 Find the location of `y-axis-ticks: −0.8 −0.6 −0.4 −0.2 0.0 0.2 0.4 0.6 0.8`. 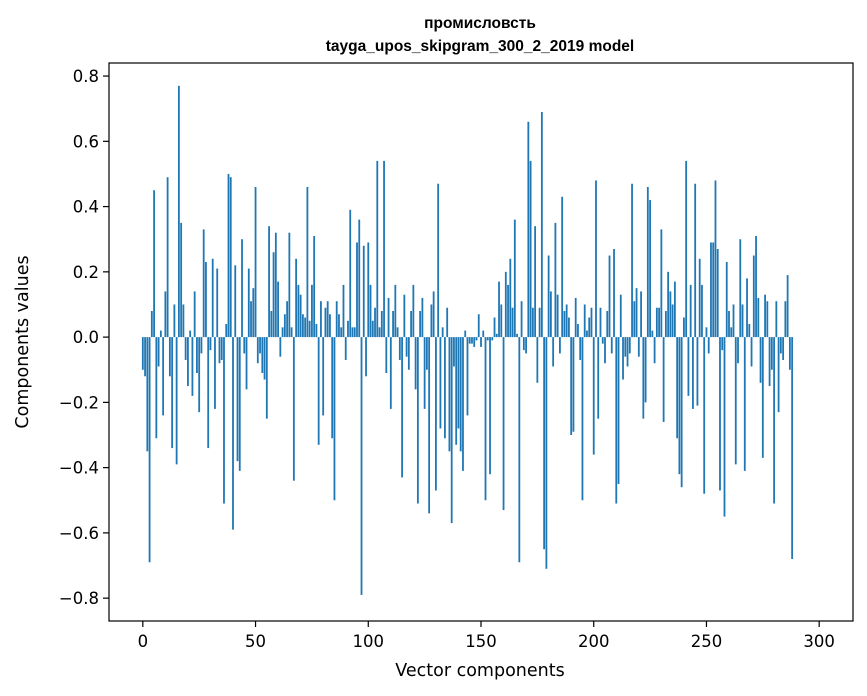

y-axis-ticks: −0.8 −0.6 −0.4 −0.2 0.0 0.2 0.4 0.6 0.8 is located at coordinates (84, 337).